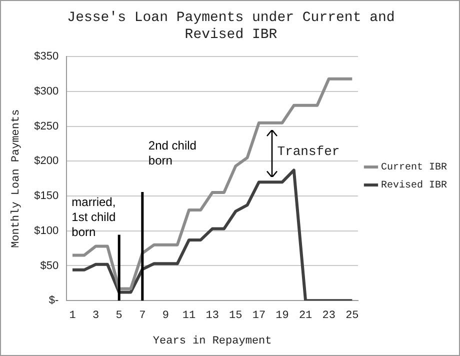  I want to click on x-tick-label: 19, so click(282, 316).